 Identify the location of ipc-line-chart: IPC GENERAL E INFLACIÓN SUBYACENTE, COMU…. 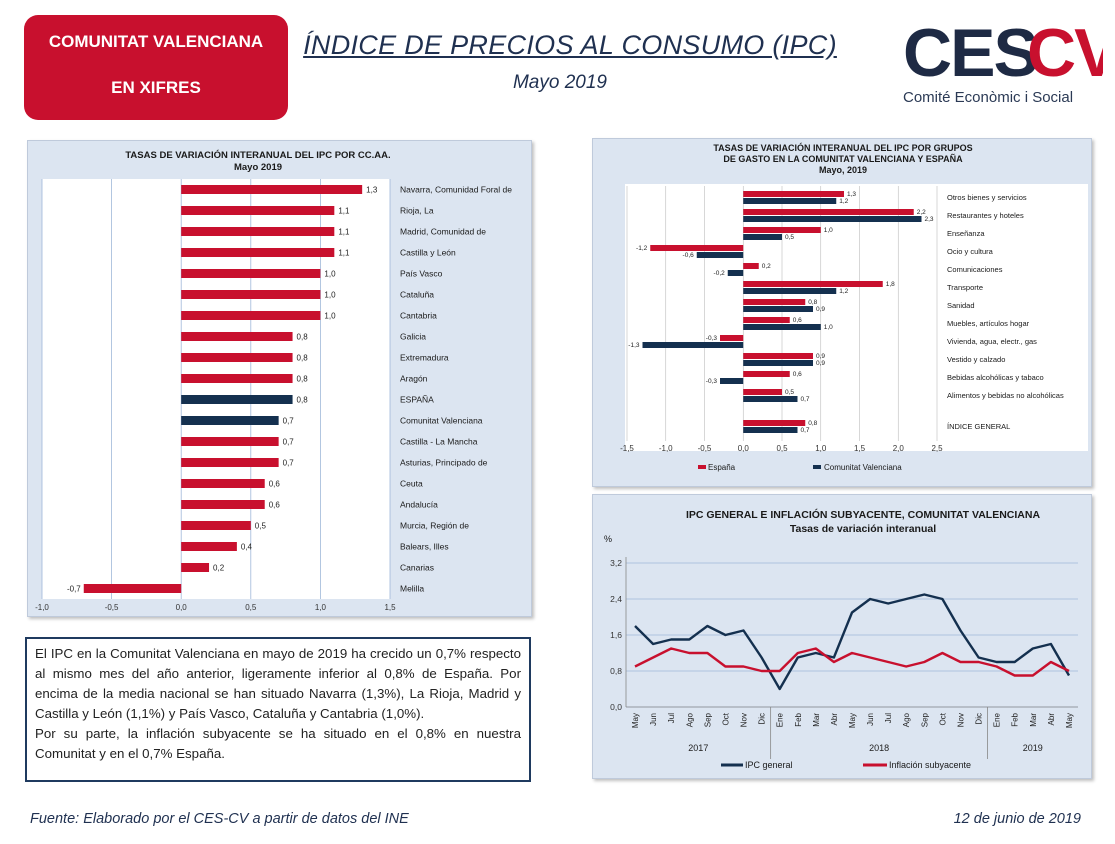
(841, 639).